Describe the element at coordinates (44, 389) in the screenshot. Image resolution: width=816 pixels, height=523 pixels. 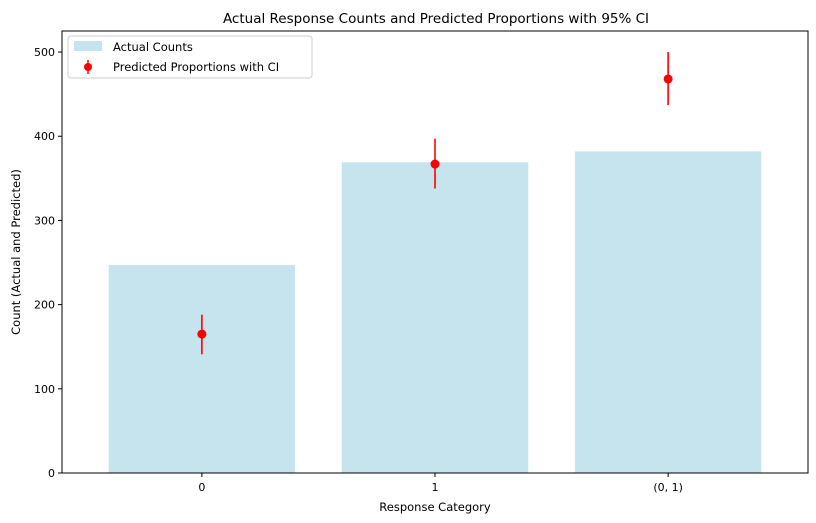
I see `y-tick-label-1: 100` at that location.